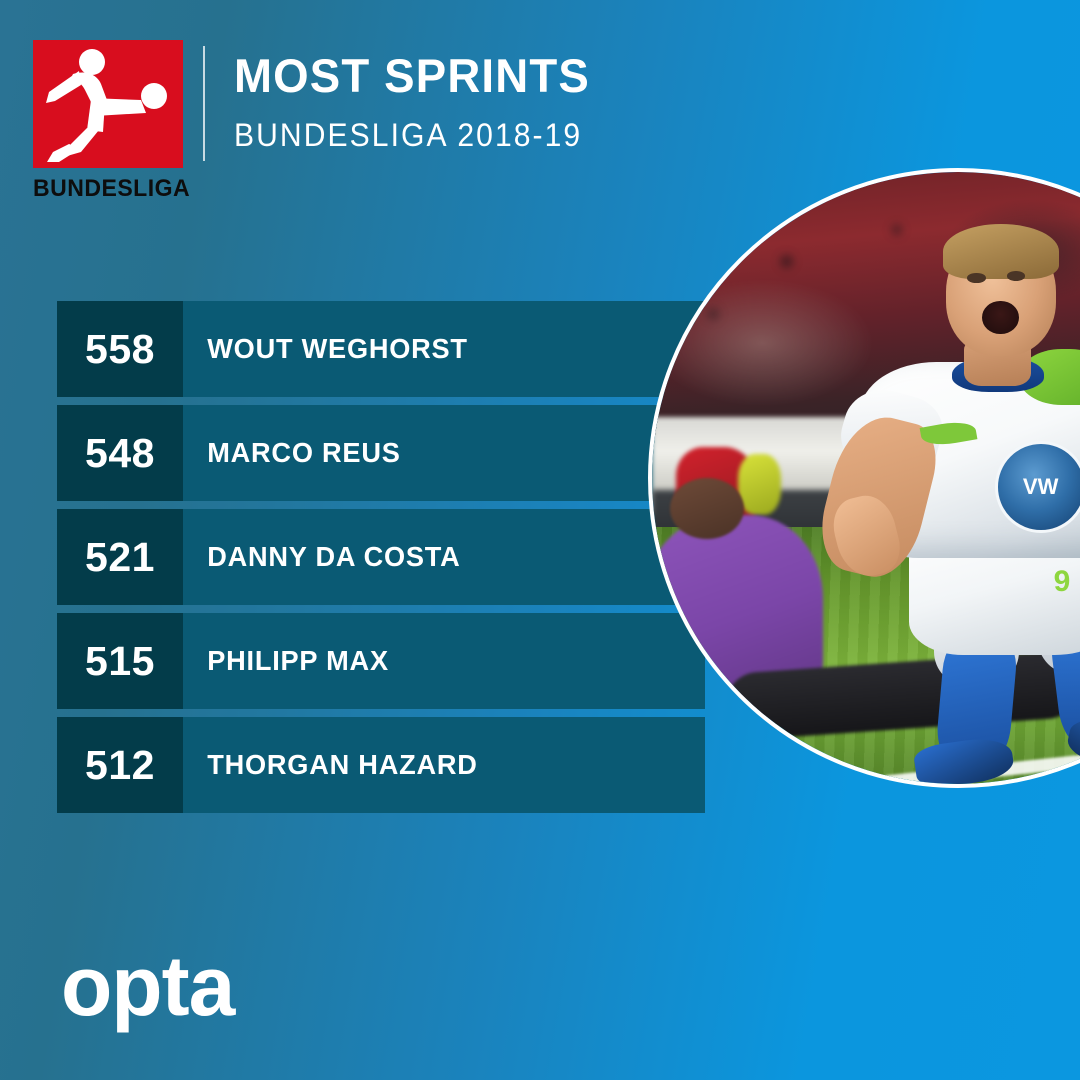 The image size is (1080, 1080). What do you see at coordinates (1037, 487) in the screenshot?
I see `volkswagen-sponsor-icon: VW` at bounding box center [1037, 487].